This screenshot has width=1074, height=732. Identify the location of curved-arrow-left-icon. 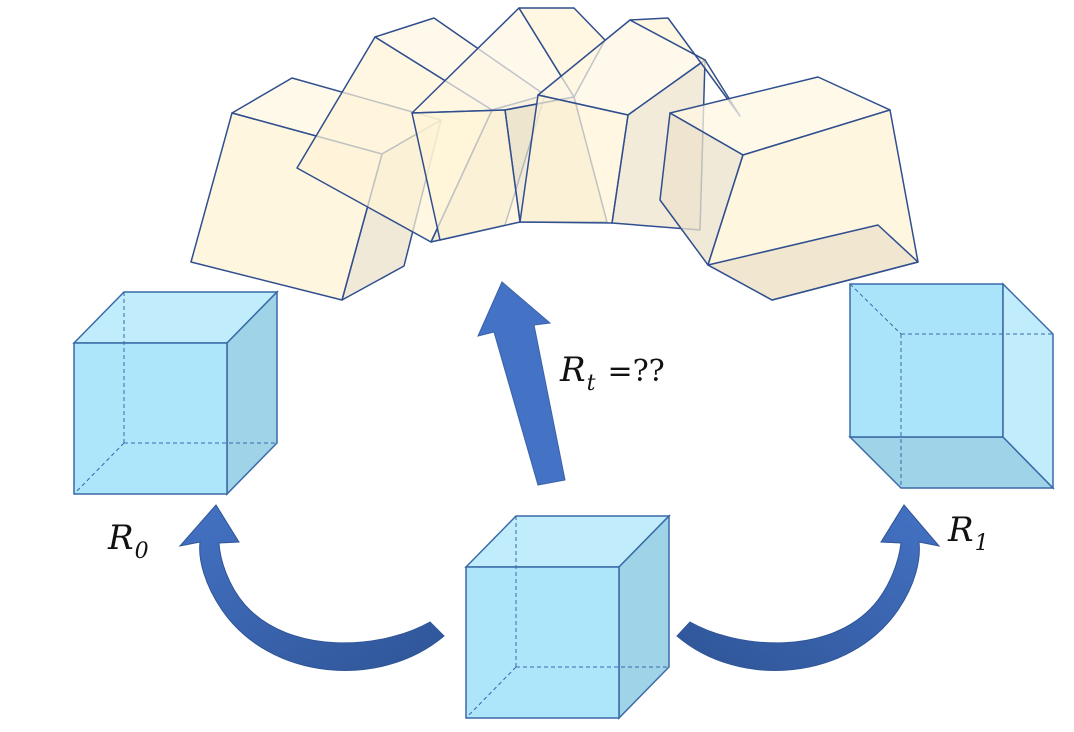
(311, 587).